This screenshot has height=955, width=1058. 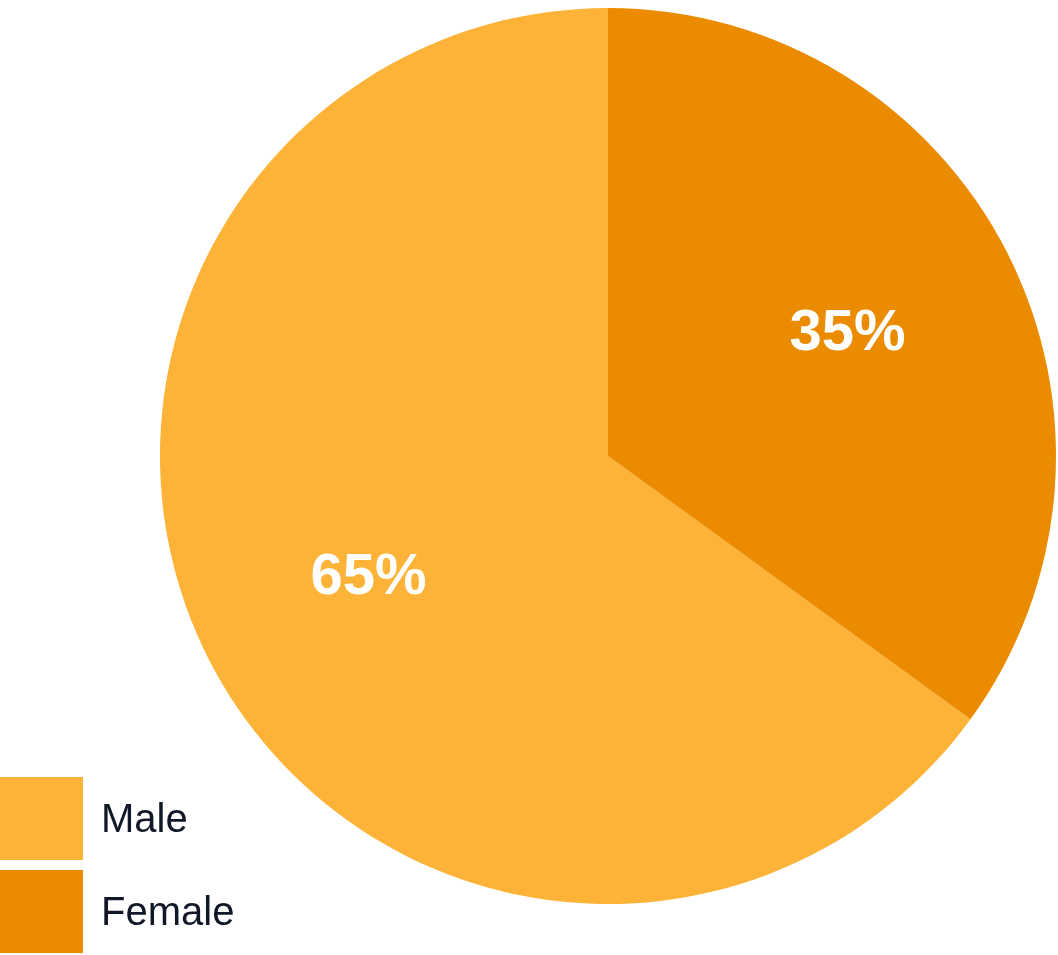 What do you see at coordinates (168, 911) in the screenshot?
I see `legend-label: Female` at bounding box center [168, 911].